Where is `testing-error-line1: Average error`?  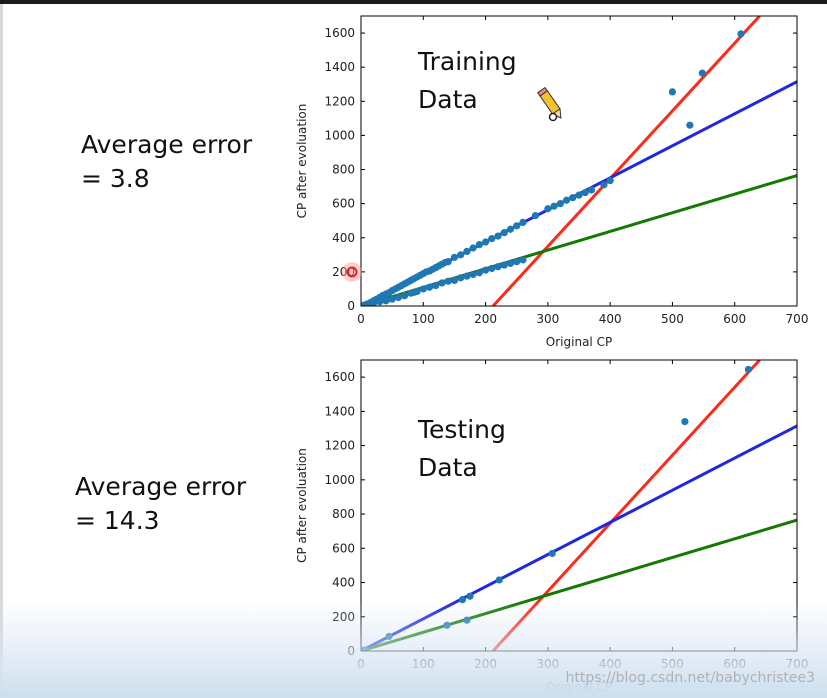 testing-error-line1: Average error is located at coordinates (161, 486).